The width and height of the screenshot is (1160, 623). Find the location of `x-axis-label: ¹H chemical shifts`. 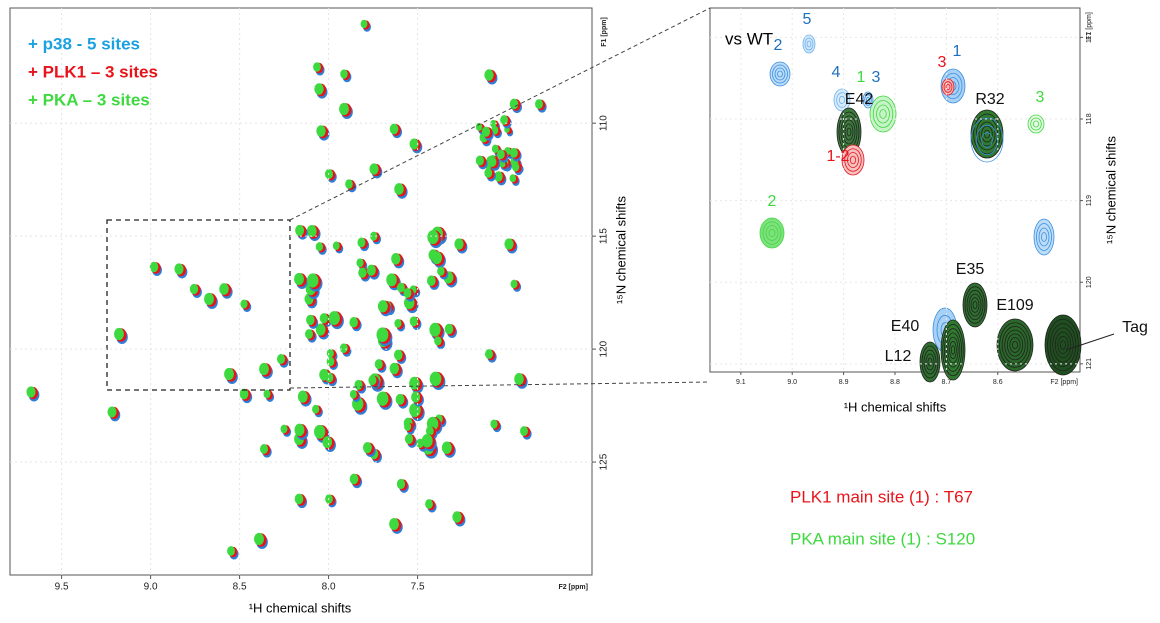

x-axis-label: ¹H chemical shifts is located at coordinates (895, 406).